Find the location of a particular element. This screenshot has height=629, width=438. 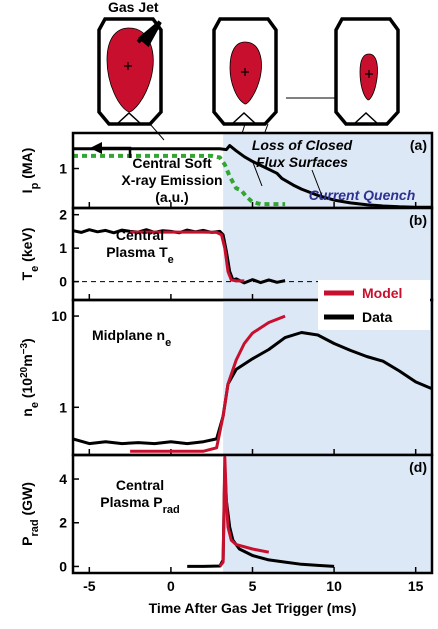

text-part: P is located at coordinates (27, 541).